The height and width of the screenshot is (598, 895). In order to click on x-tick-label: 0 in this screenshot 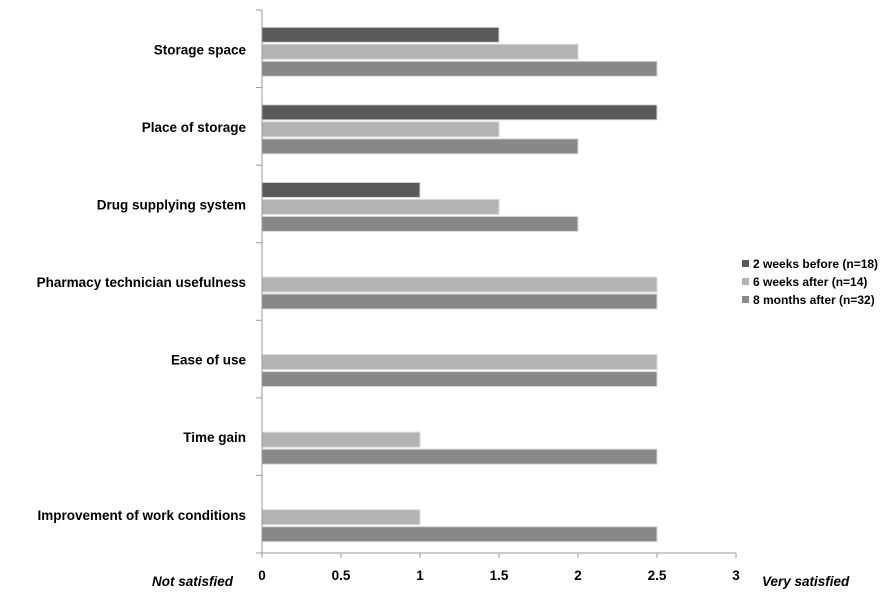, I will do `click(262, 575)`.